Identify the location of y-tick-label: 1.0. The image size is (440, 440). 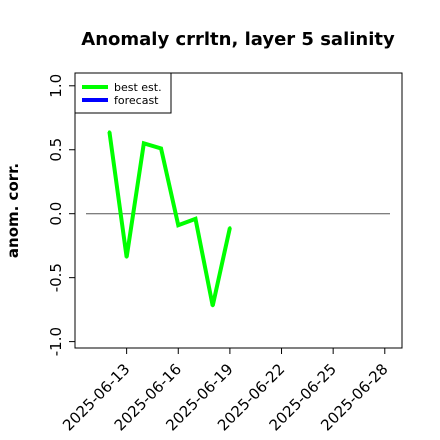
(56, 86).